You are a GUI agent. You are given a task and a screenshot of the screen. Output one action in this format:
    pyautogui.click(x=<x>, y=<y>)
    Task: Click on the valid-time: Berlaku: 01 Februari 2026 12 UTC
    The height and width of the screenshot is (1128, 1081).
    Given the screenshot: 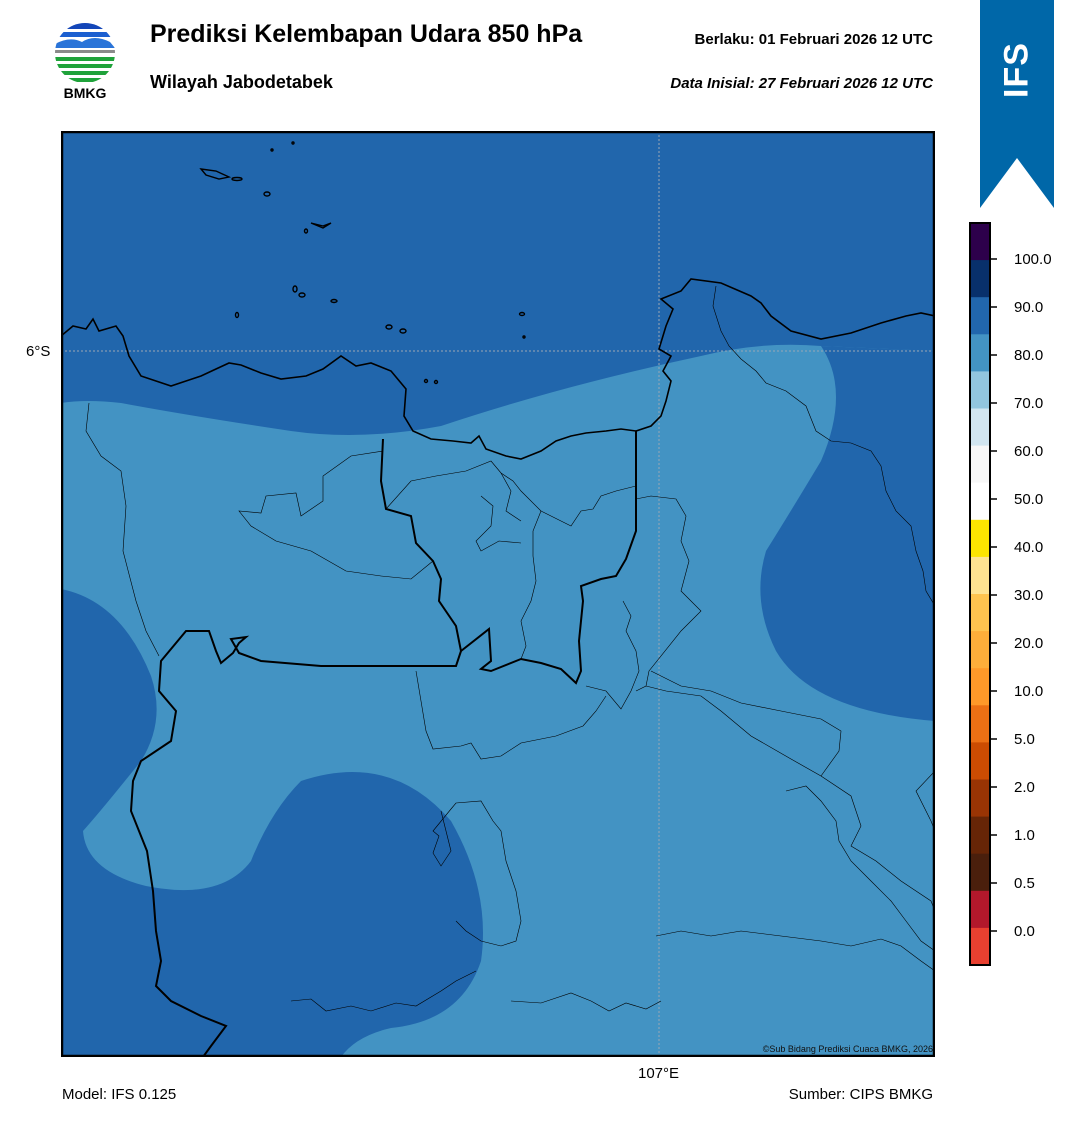 What is the action you would take?
    pyautogui.click(x=813, y=39)
    